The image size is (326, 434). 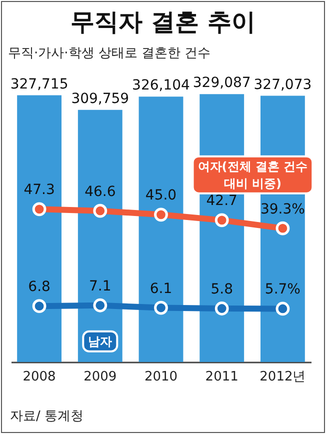 I want to click on data-label: 329,087, so click(x=221, y=83).